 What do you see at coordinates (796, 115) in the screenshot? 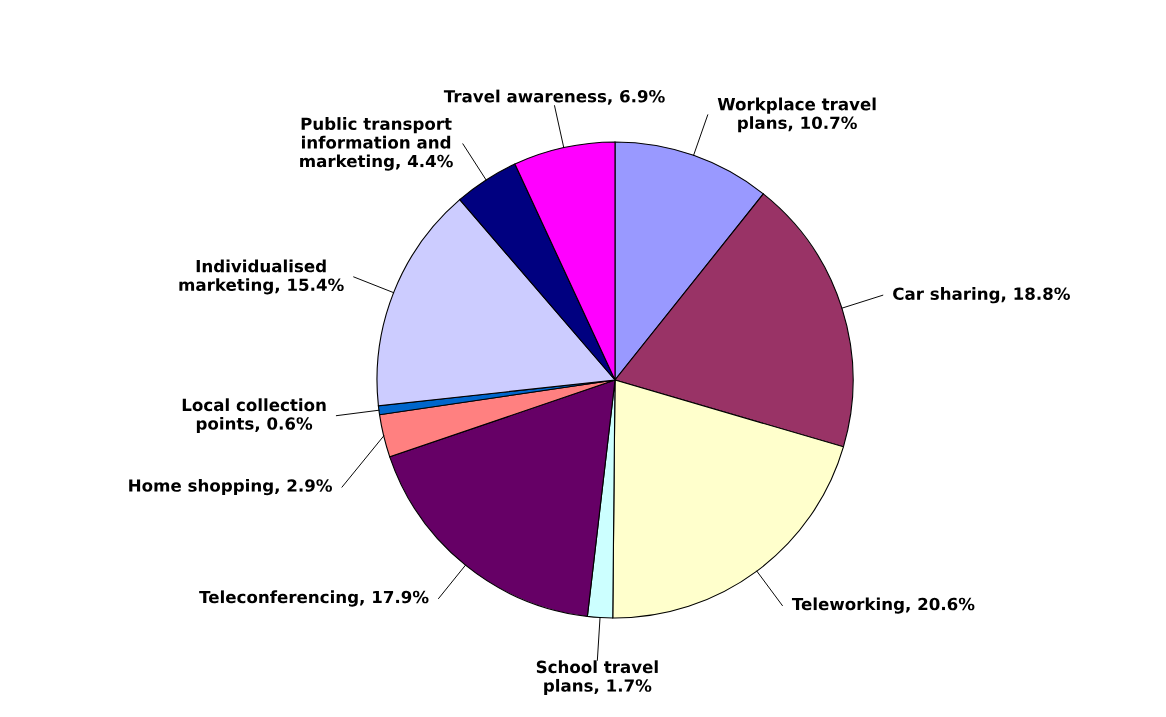
I see `slice-label: Workplace travel plans, 10.7%` at bounding box center [796, 115].